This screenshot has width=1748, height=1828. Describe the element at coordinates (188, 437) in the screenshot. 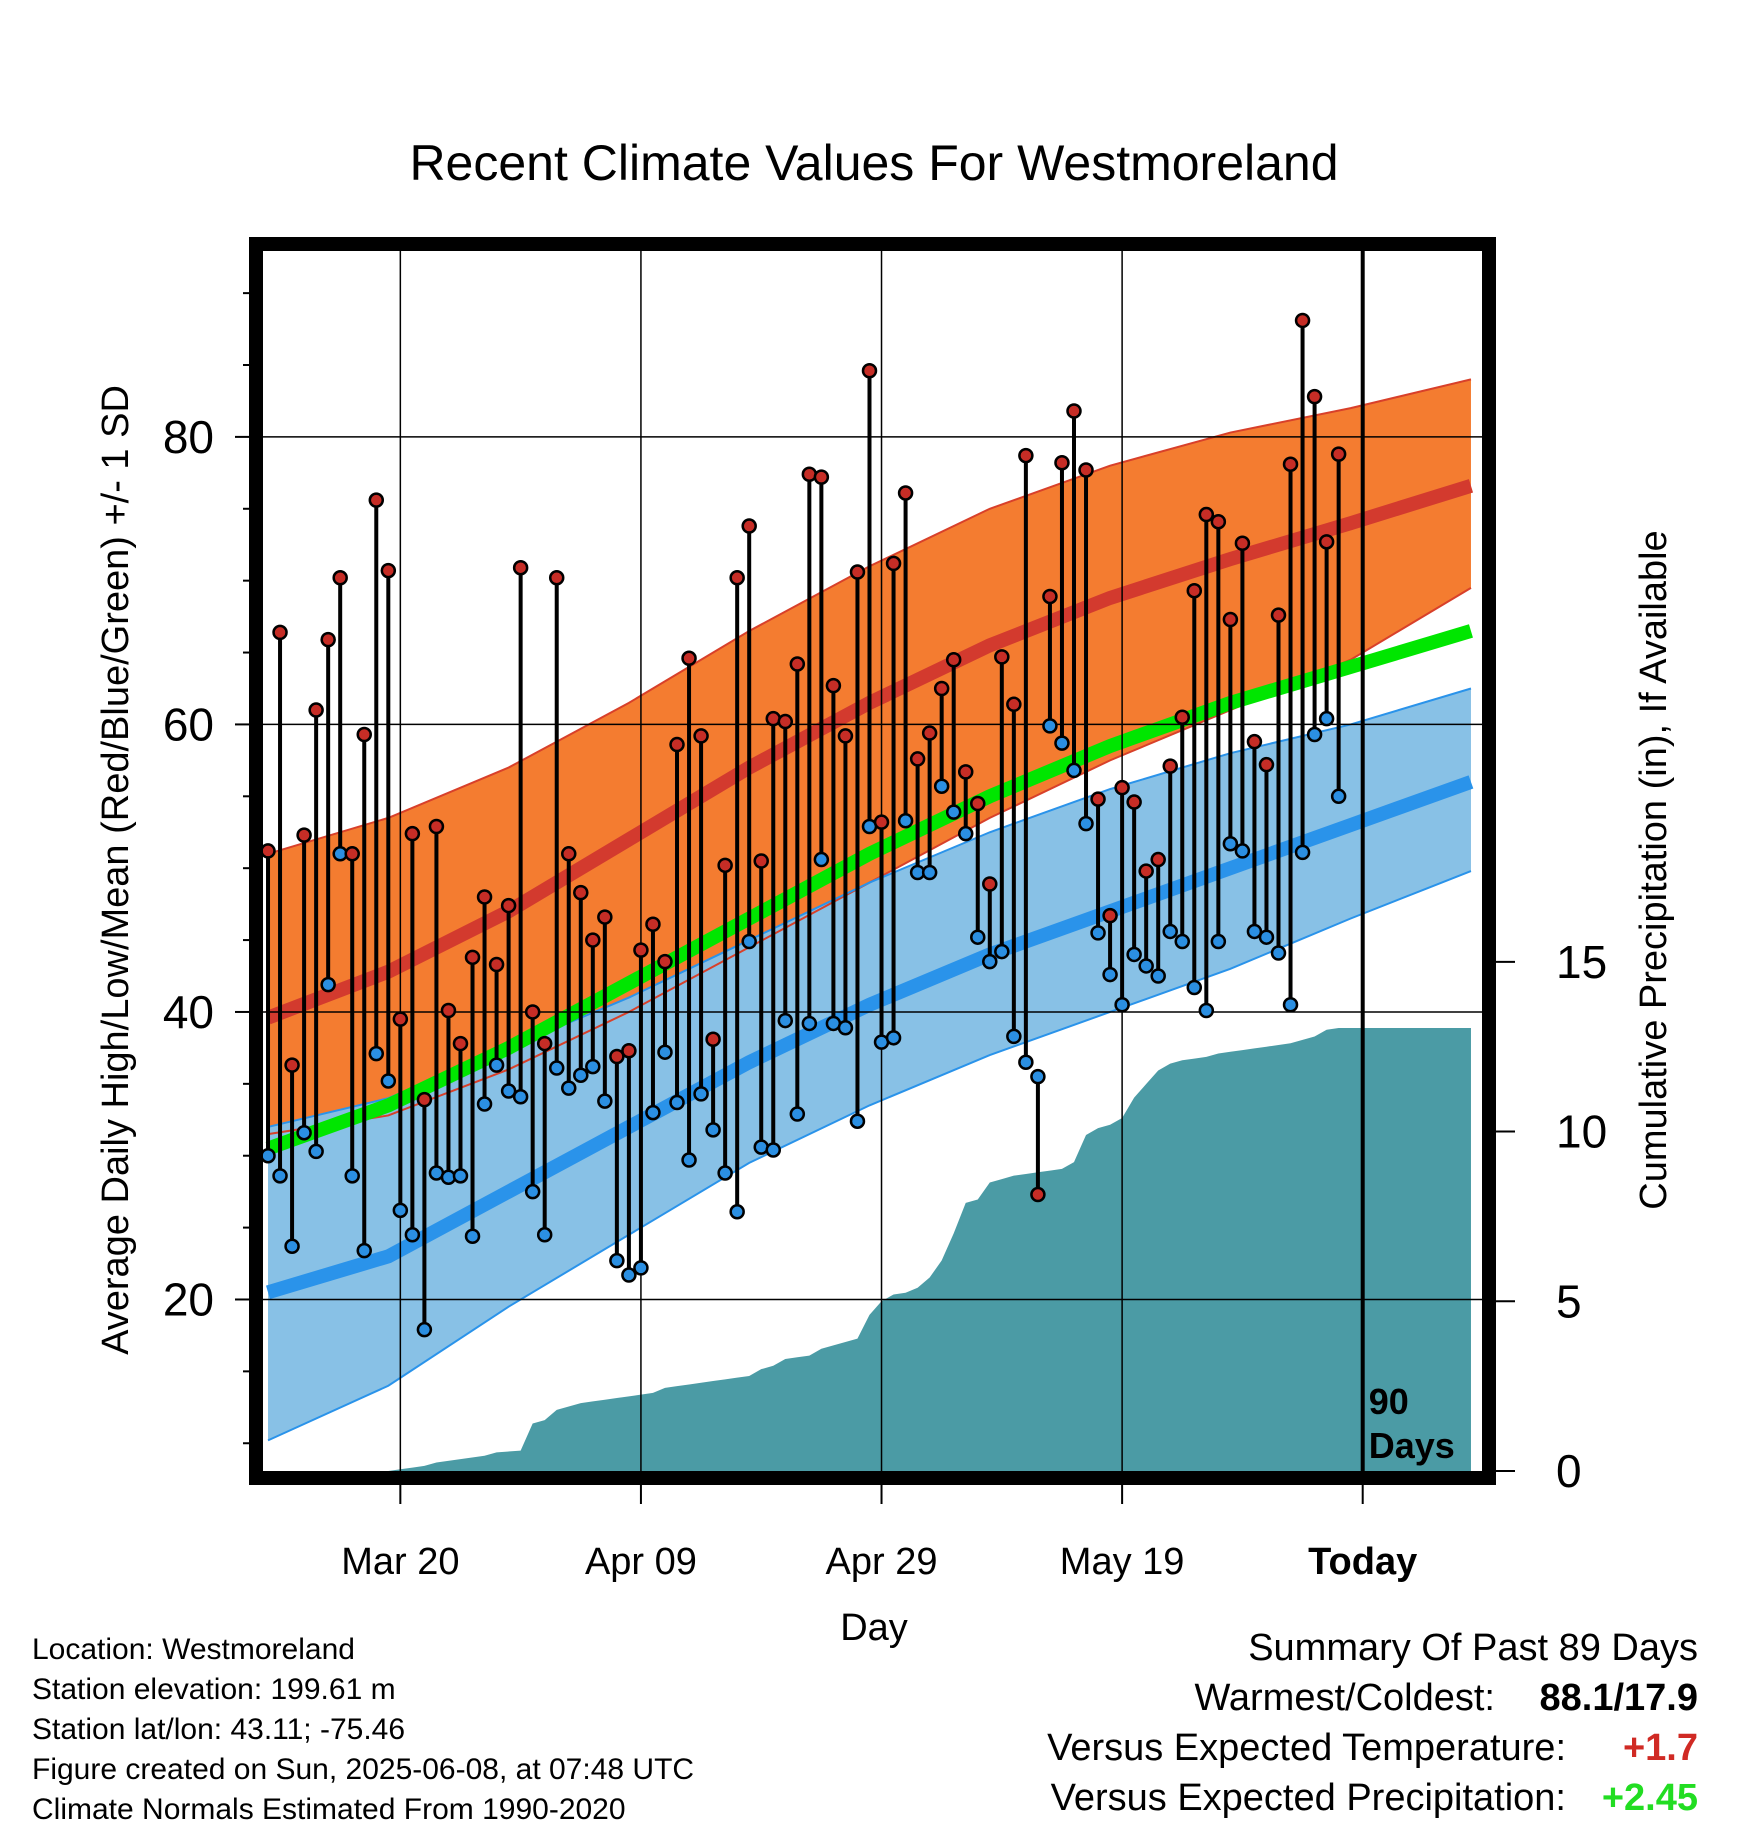

I see `y-tick-label: 80` at that location.